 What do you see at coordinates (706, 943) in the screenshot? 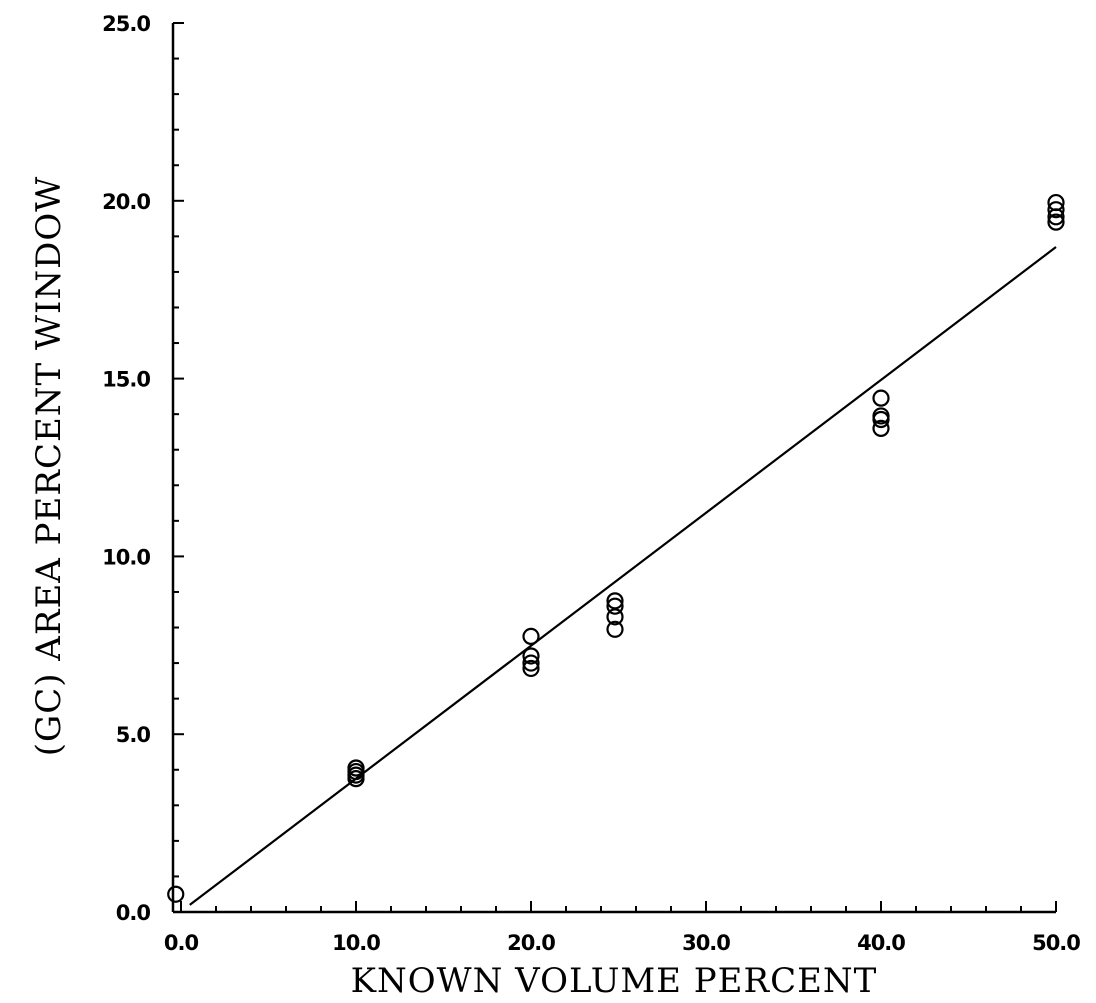
I see `x-tick-label: 30.0` at bounding box center [706, 943].